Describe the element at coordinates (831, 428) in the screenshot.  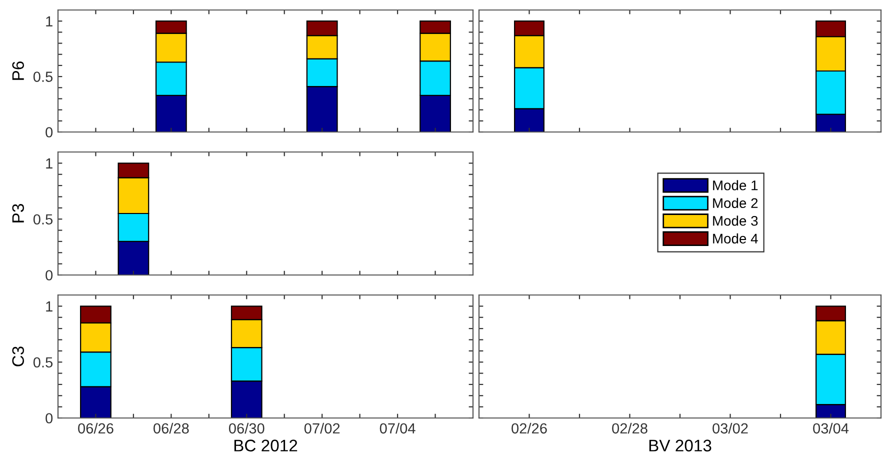
I see `x-tick-label: 03/04` at that location.